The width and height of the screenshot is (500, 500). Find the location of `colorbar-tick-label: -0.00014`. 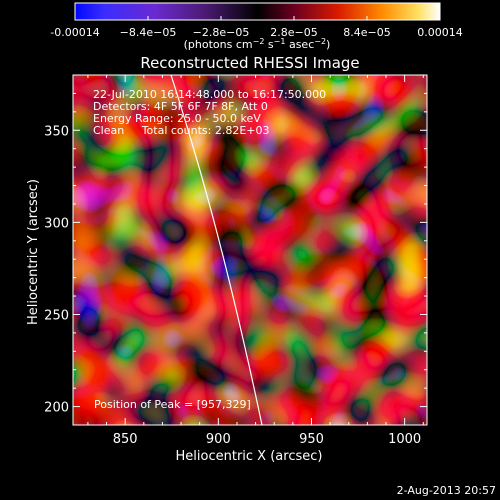

colorbar-tick-label: -0.00014 is located at coordinates (74, 32).